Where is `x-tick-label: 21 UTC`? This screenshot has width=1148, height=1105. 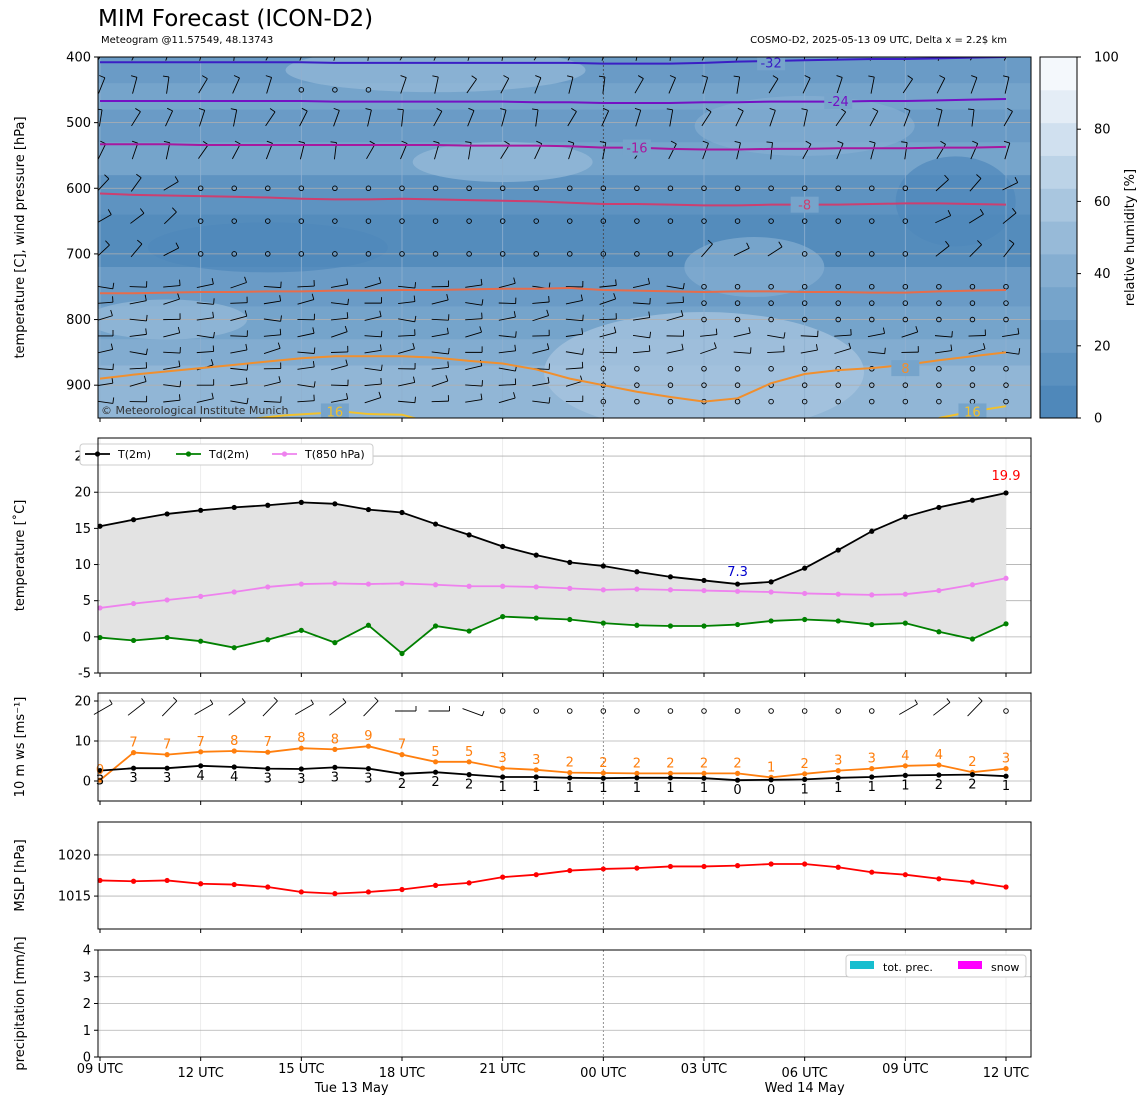 x-tick-label: 21 UTC is located at coordinates (502, 1069).